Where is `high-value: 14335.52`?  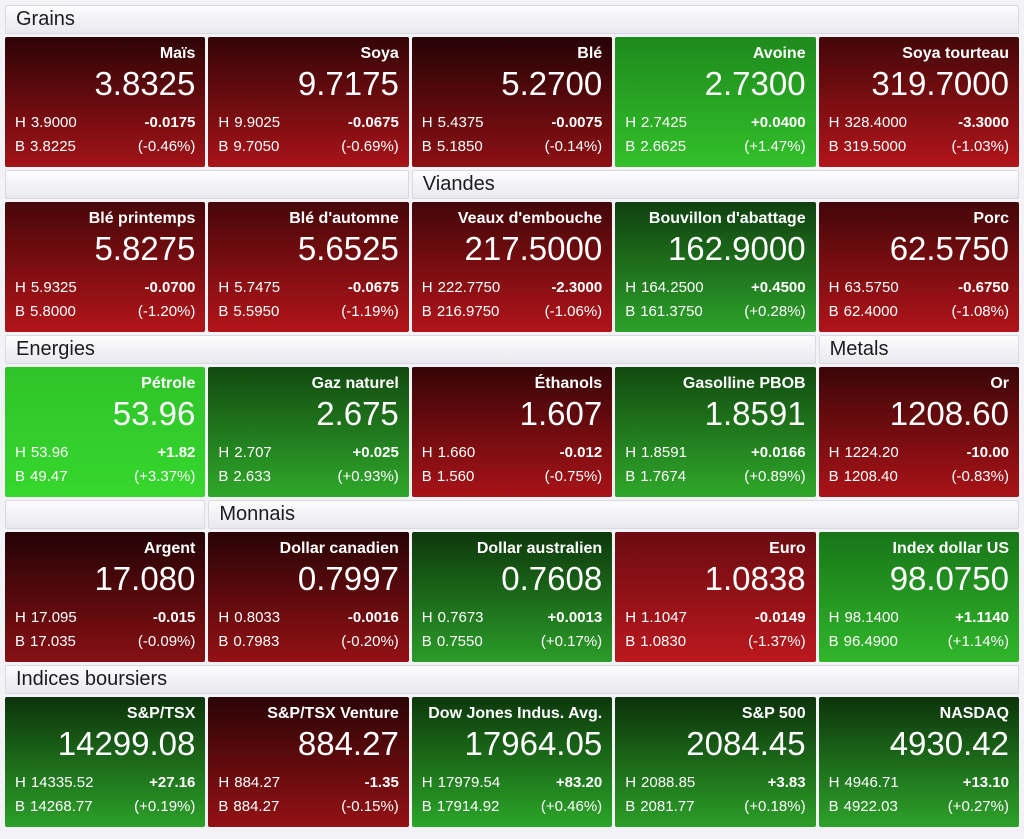 high-value: 14335.52 is located at coordinates (62, 782).